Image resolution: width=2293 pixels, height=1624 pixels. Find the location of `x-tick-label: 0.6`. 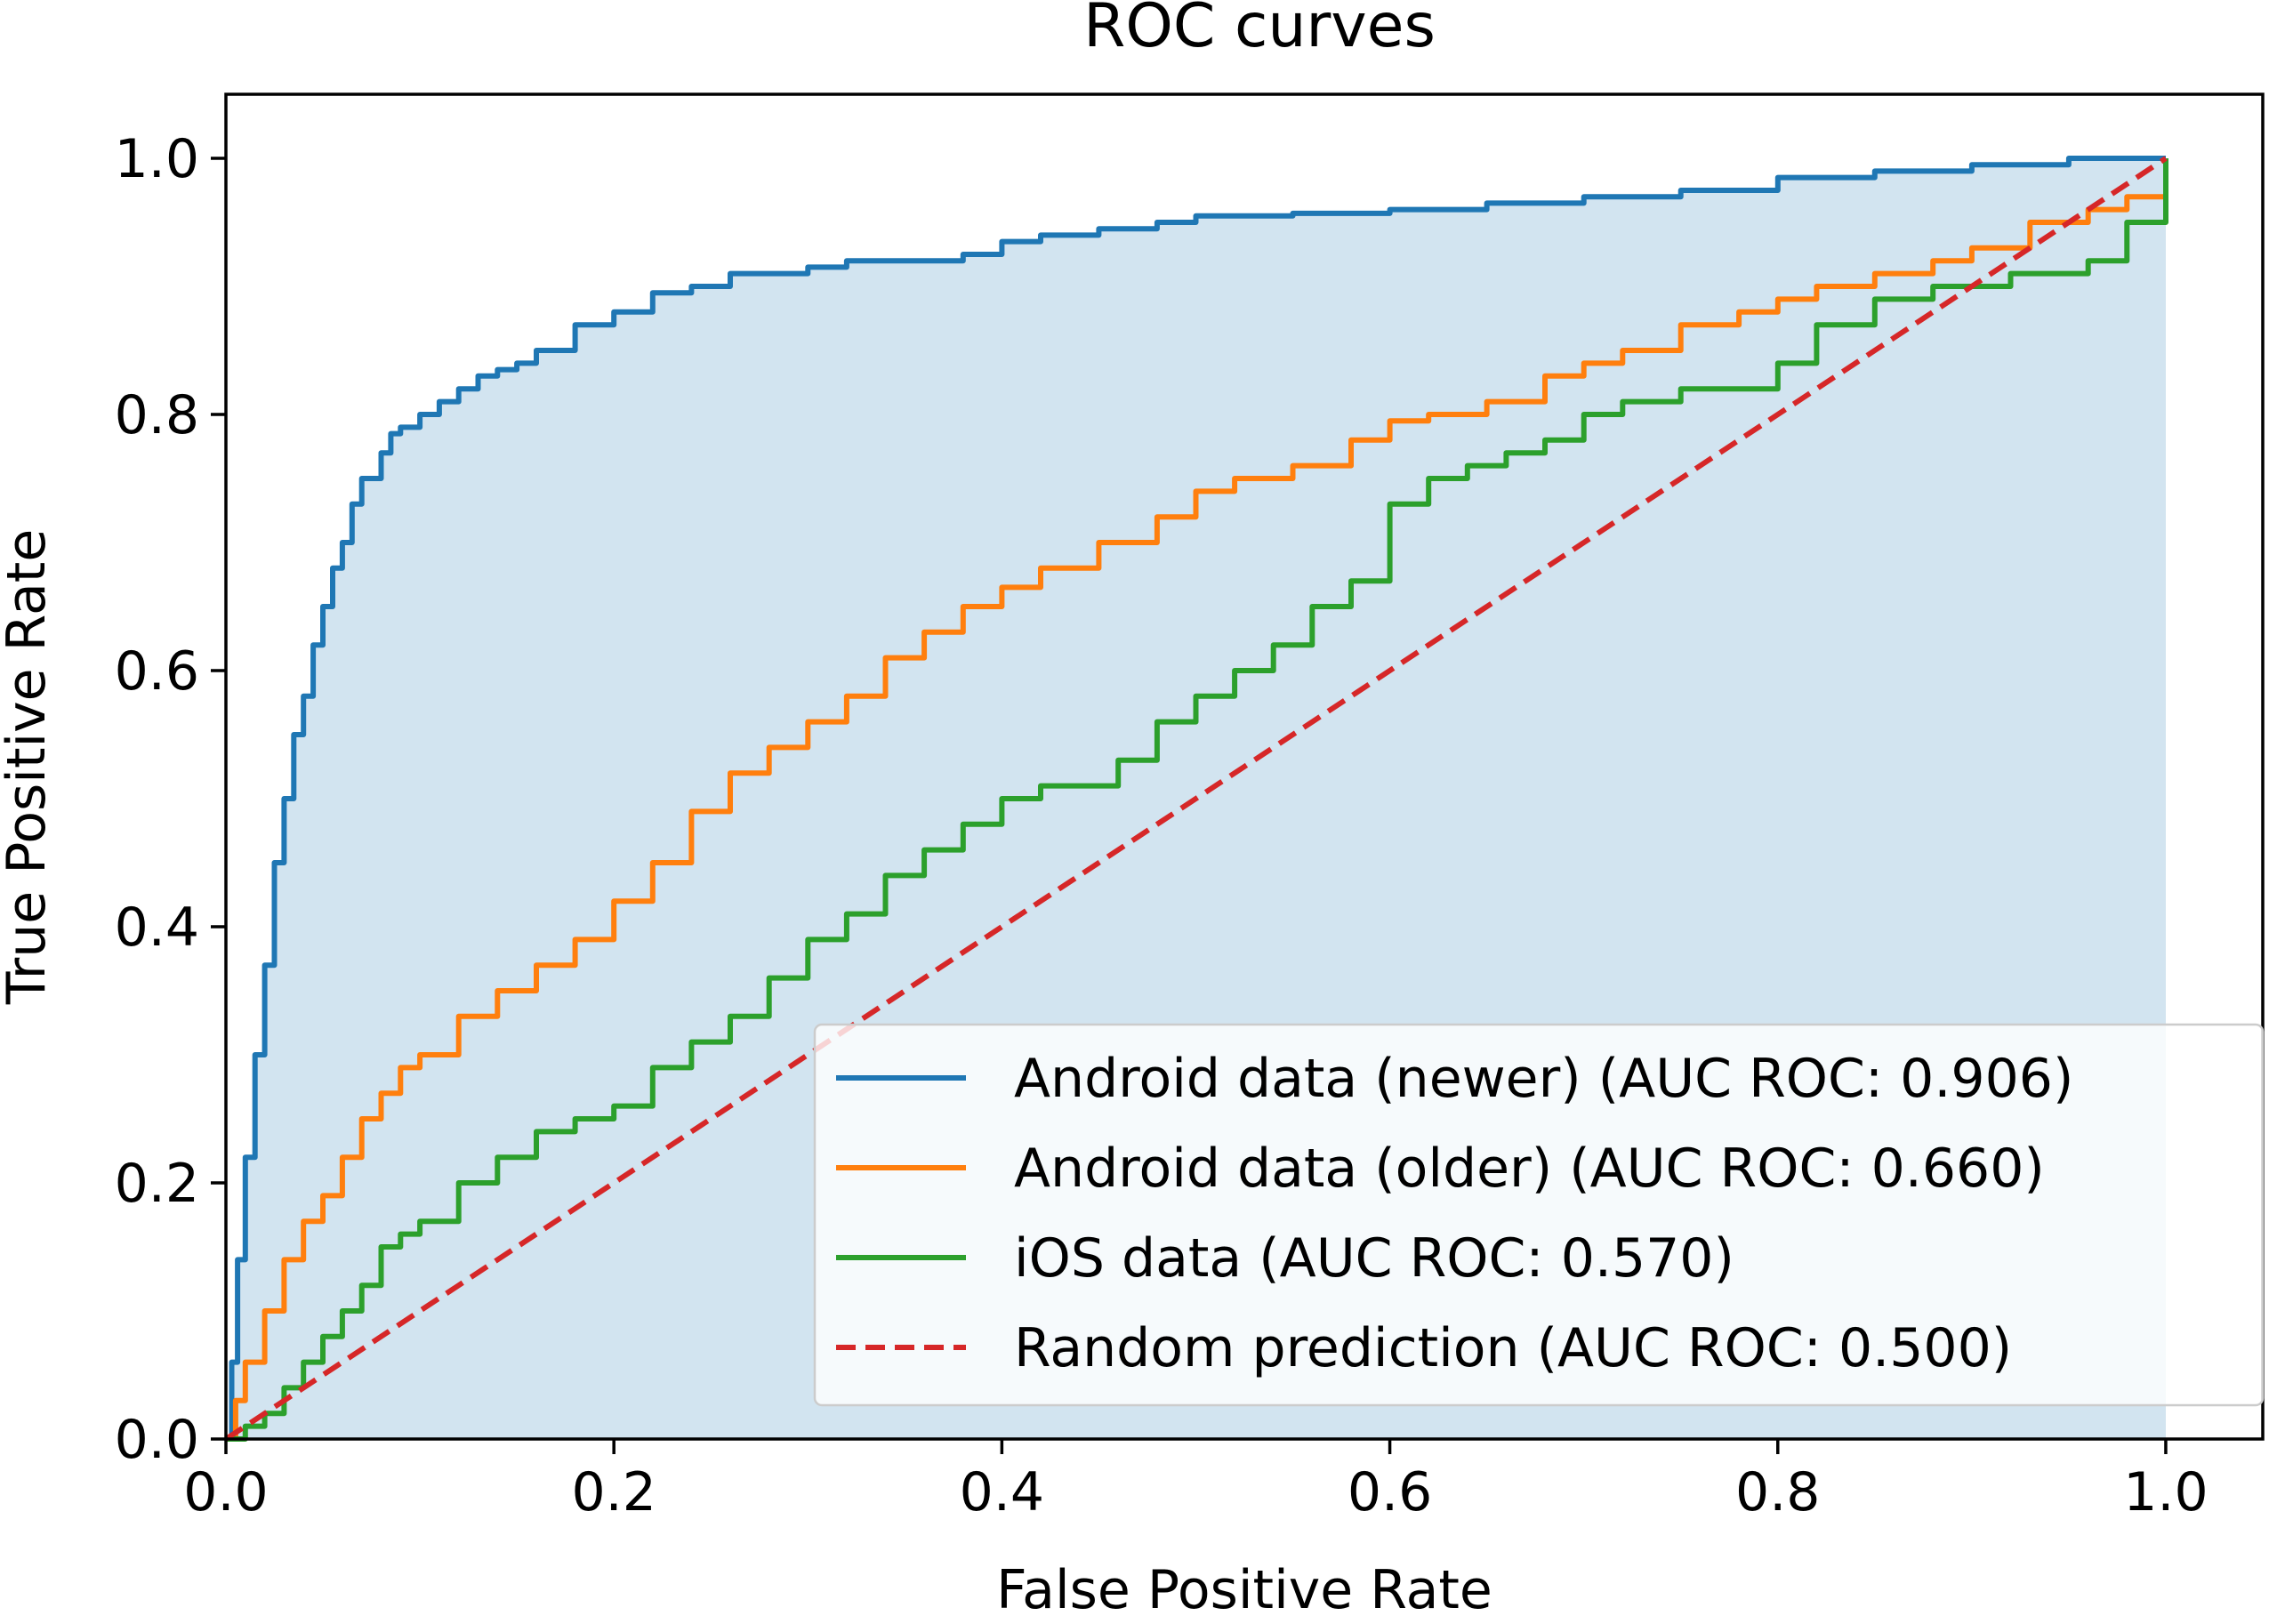

x-tick-label: 0.6 is located at coordinates (1390, 1492).